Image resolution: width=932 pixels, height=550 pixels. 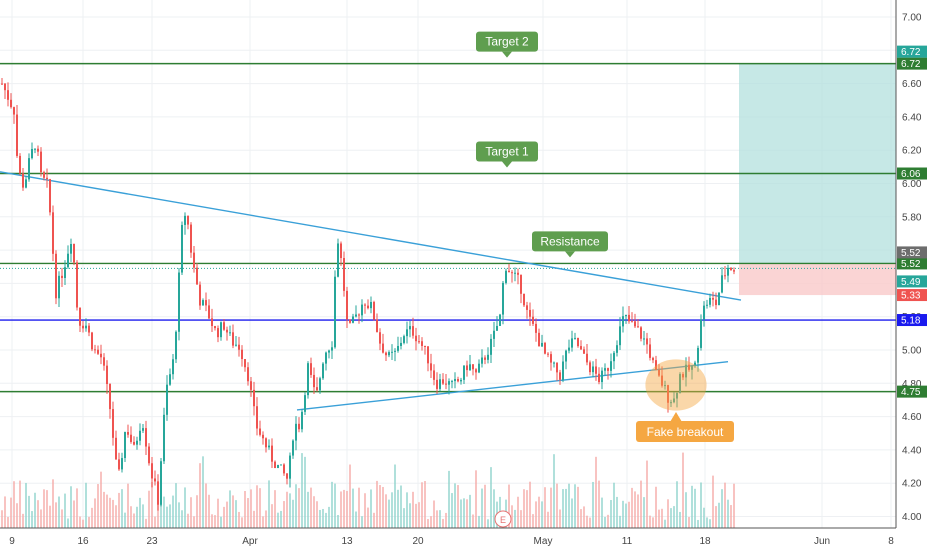 What do you see at coordinates (912, 117) in the screenshot?
I see `y-tick-label: 6.40` at bounding box center [912, 117].